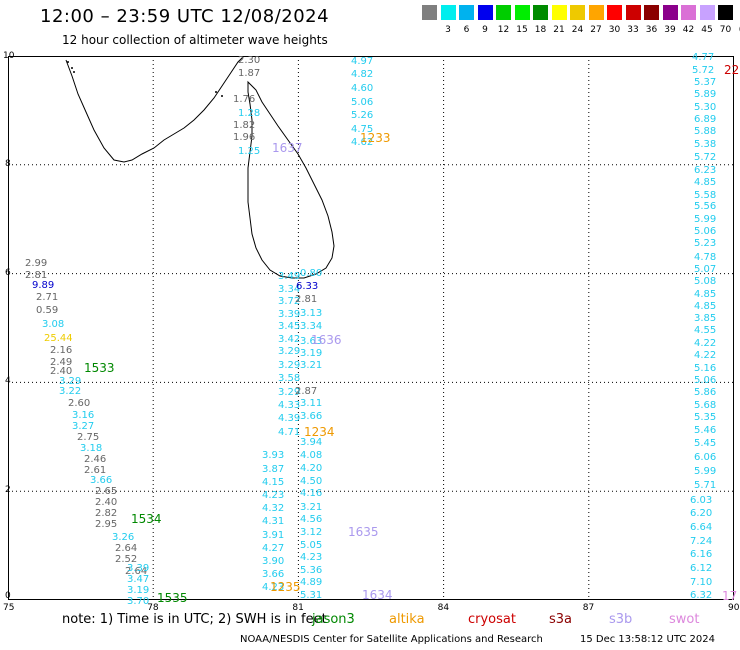 The width and height of the screenshot is (740, 650). I want to click on wave-height-value: 6.33, so click(307, 286).